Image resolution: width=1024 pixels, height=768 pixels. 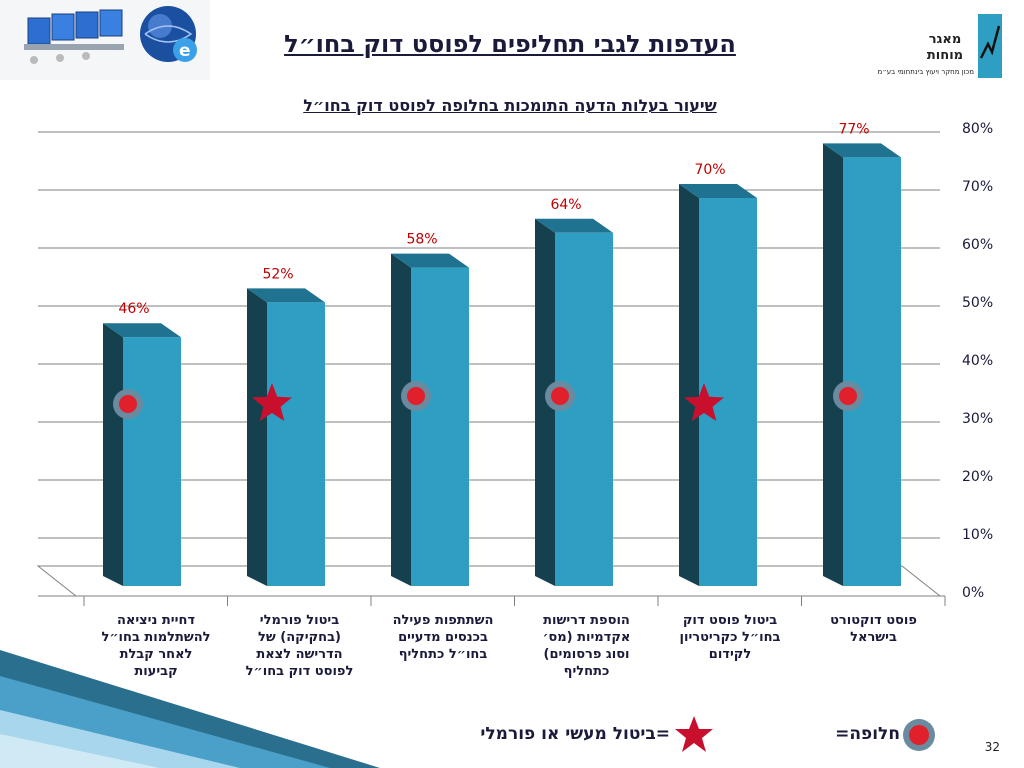 What do you see at coordinates (977, 303) in the screenshot?
I see `y-tick-label: 50%` at bounding box center [977, 303].